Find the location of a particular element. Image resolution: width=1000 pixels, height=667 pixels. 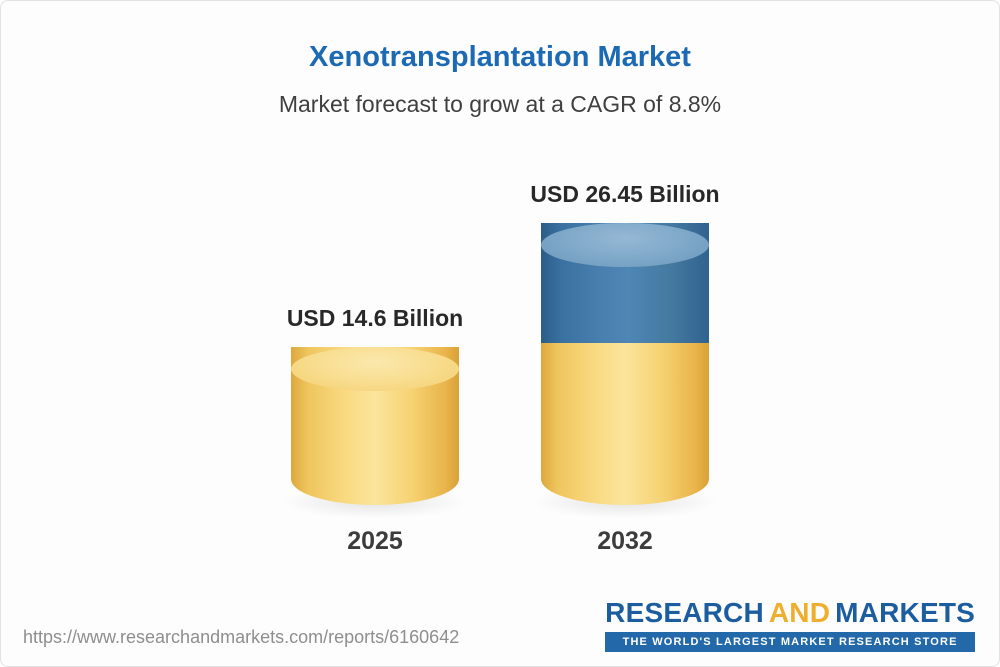

cylinder-top-ellipse-2025 is located at coordinates (375, 369).